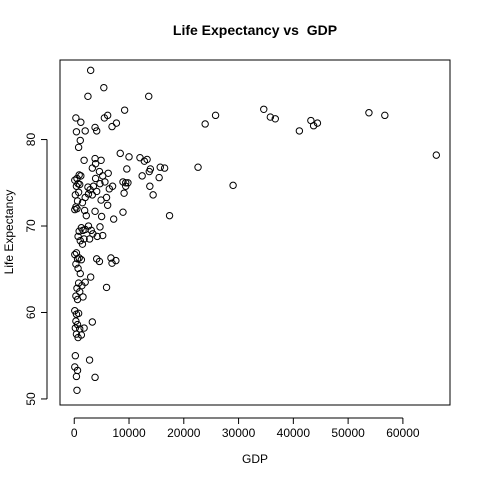 The height and width of the screenshot is (480, 480). Describe the element at coordinates (245, 428) in the screenshot. I see `x-axis: 0 10000 20000 30000 40000 50000 60000` at that location.